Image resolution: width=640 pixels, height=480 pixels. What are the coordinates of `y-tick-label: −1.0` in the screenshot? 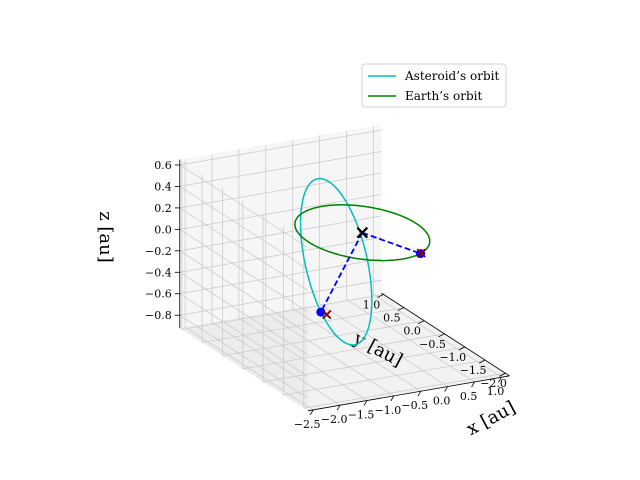 It's located at (452, 357).